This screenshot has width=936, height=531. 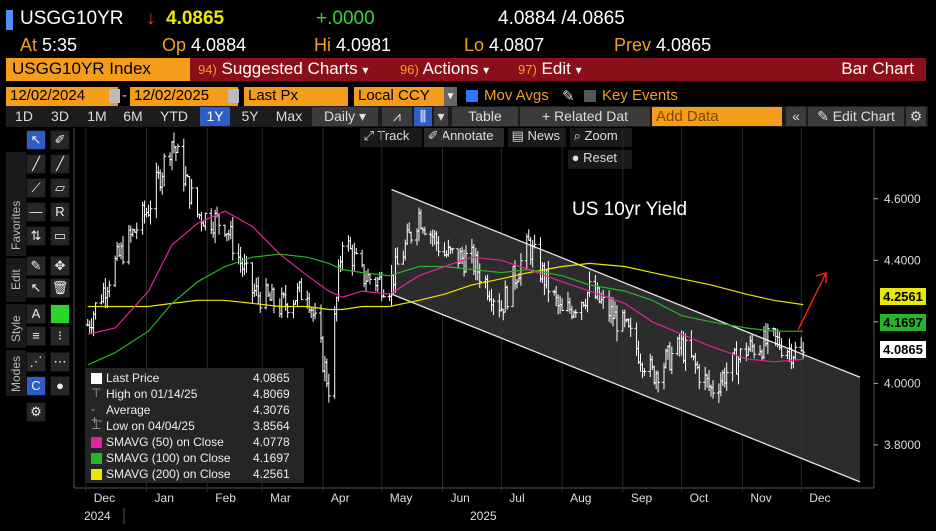 What do you see at coordinates (250, 116) in the screenshot?
I see `period-5y: 5Y` at bounding box center [250, 116].